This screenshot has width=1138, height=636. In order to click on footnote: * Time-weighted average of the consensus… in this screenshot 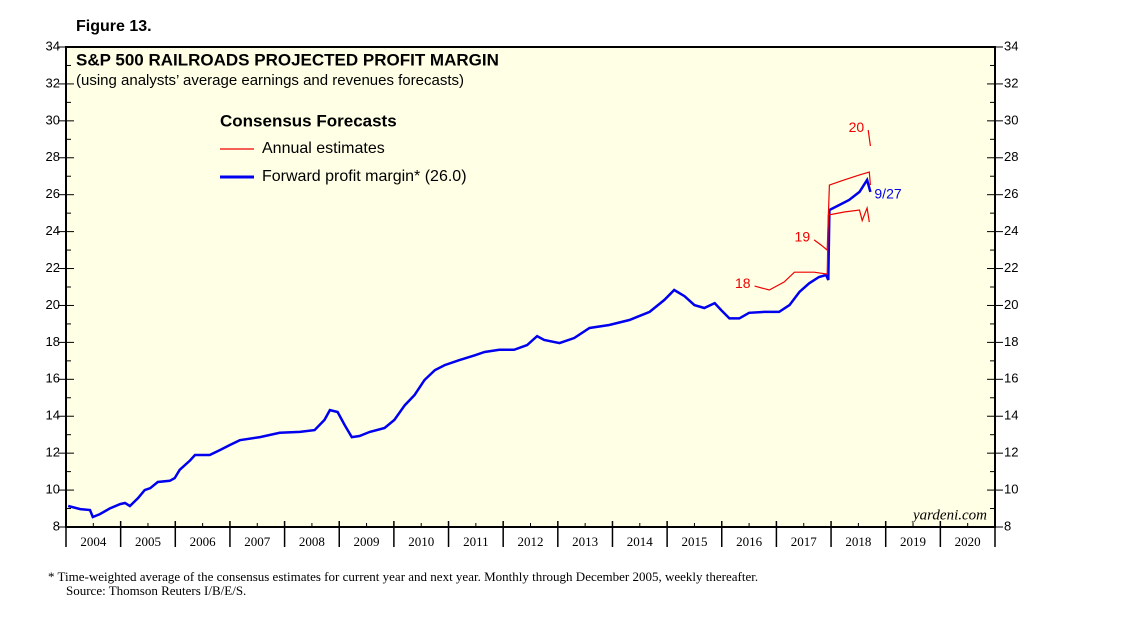, I will do `click(403, 576)`.